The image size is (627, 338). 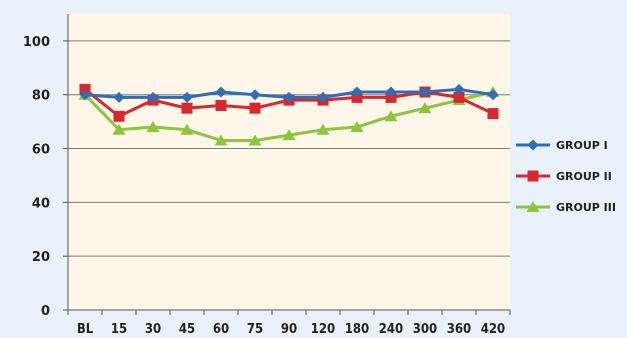 I want to click on y-tick-labels: 0 20 40 60 80 100, so click(x=36, y=177).